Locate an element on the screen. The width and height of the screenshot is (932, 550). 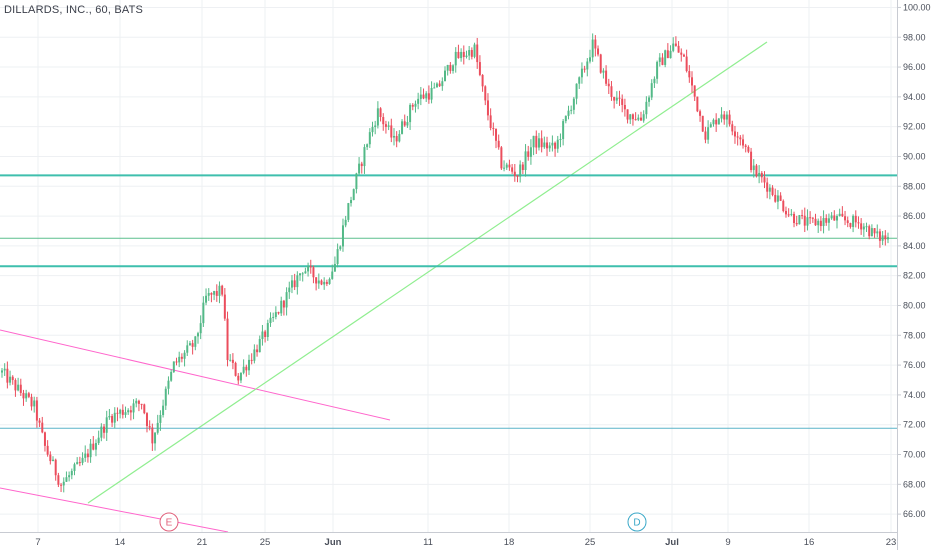
price-tick-label: 98.00 is located at coordinates (914, 37).